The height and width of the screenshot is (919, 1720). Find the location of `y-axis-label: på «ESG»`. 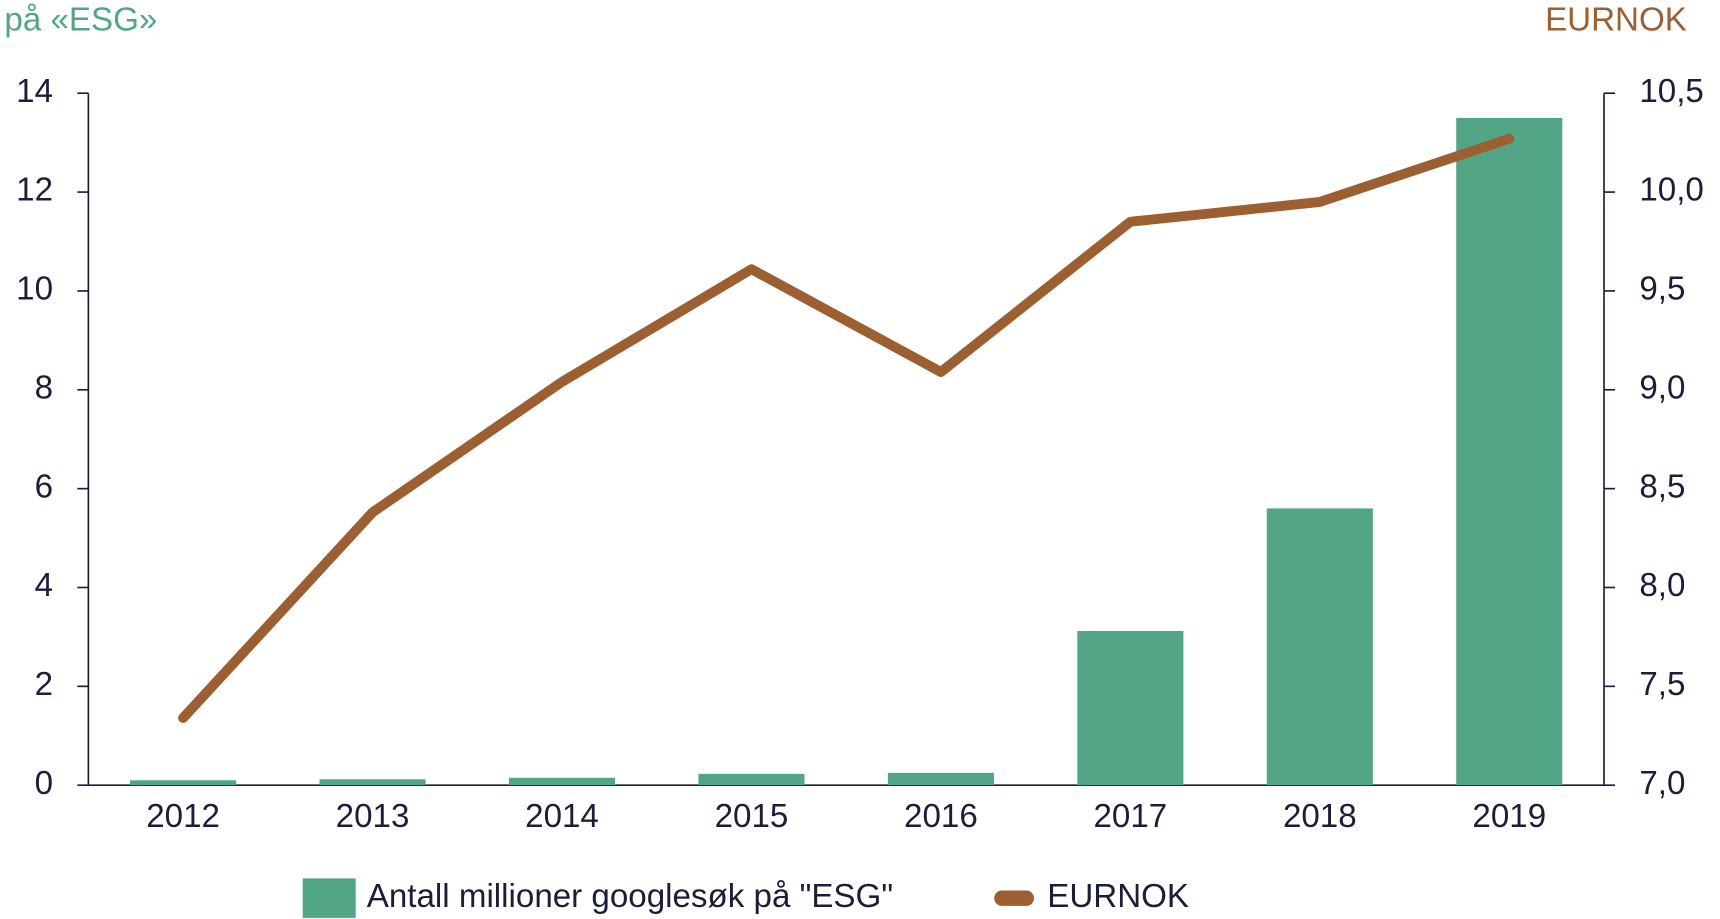

y-axis-label: på «ESG» is located at coordinates (80, 19).